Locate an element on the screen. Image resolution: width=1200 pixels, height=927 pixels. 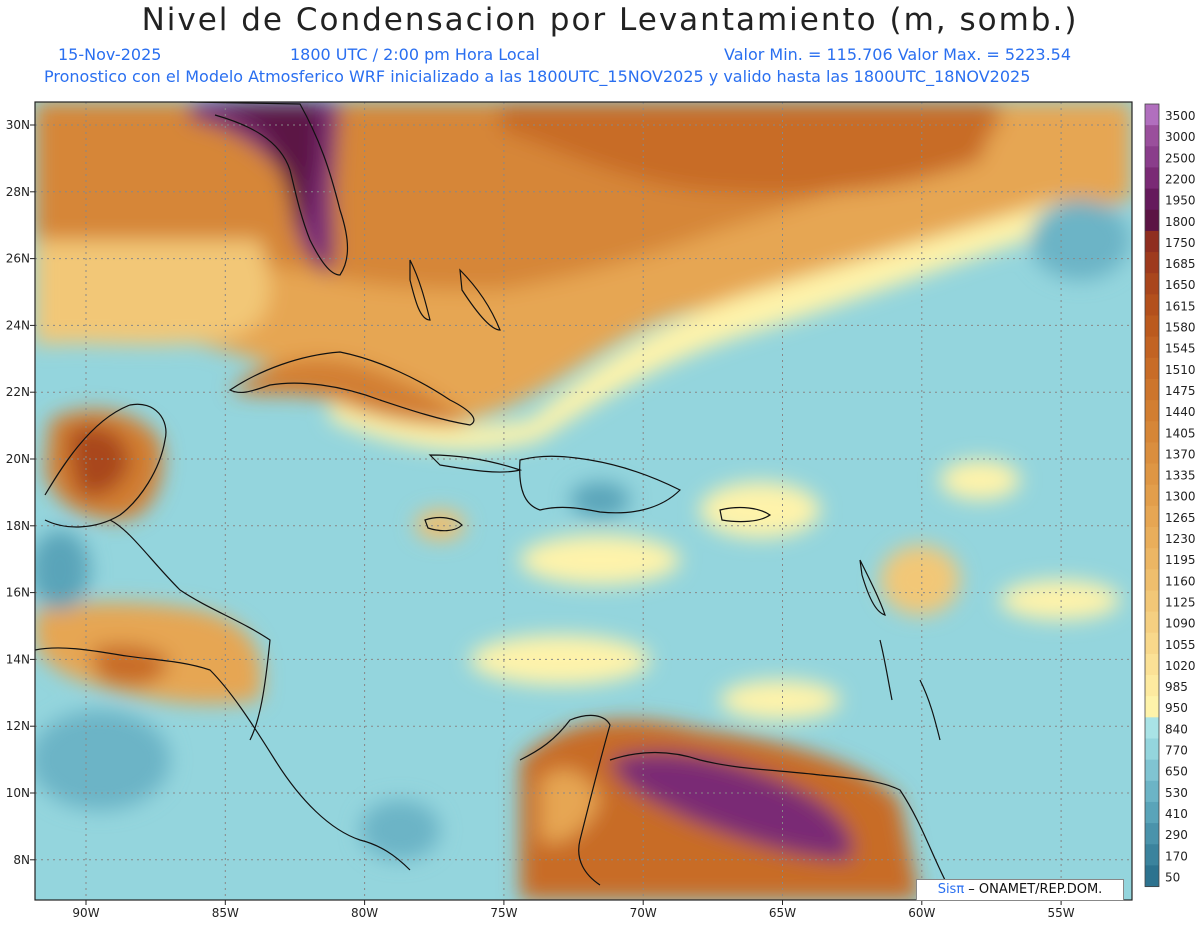
lon-label: 85W is located at coordinates (225, 913).